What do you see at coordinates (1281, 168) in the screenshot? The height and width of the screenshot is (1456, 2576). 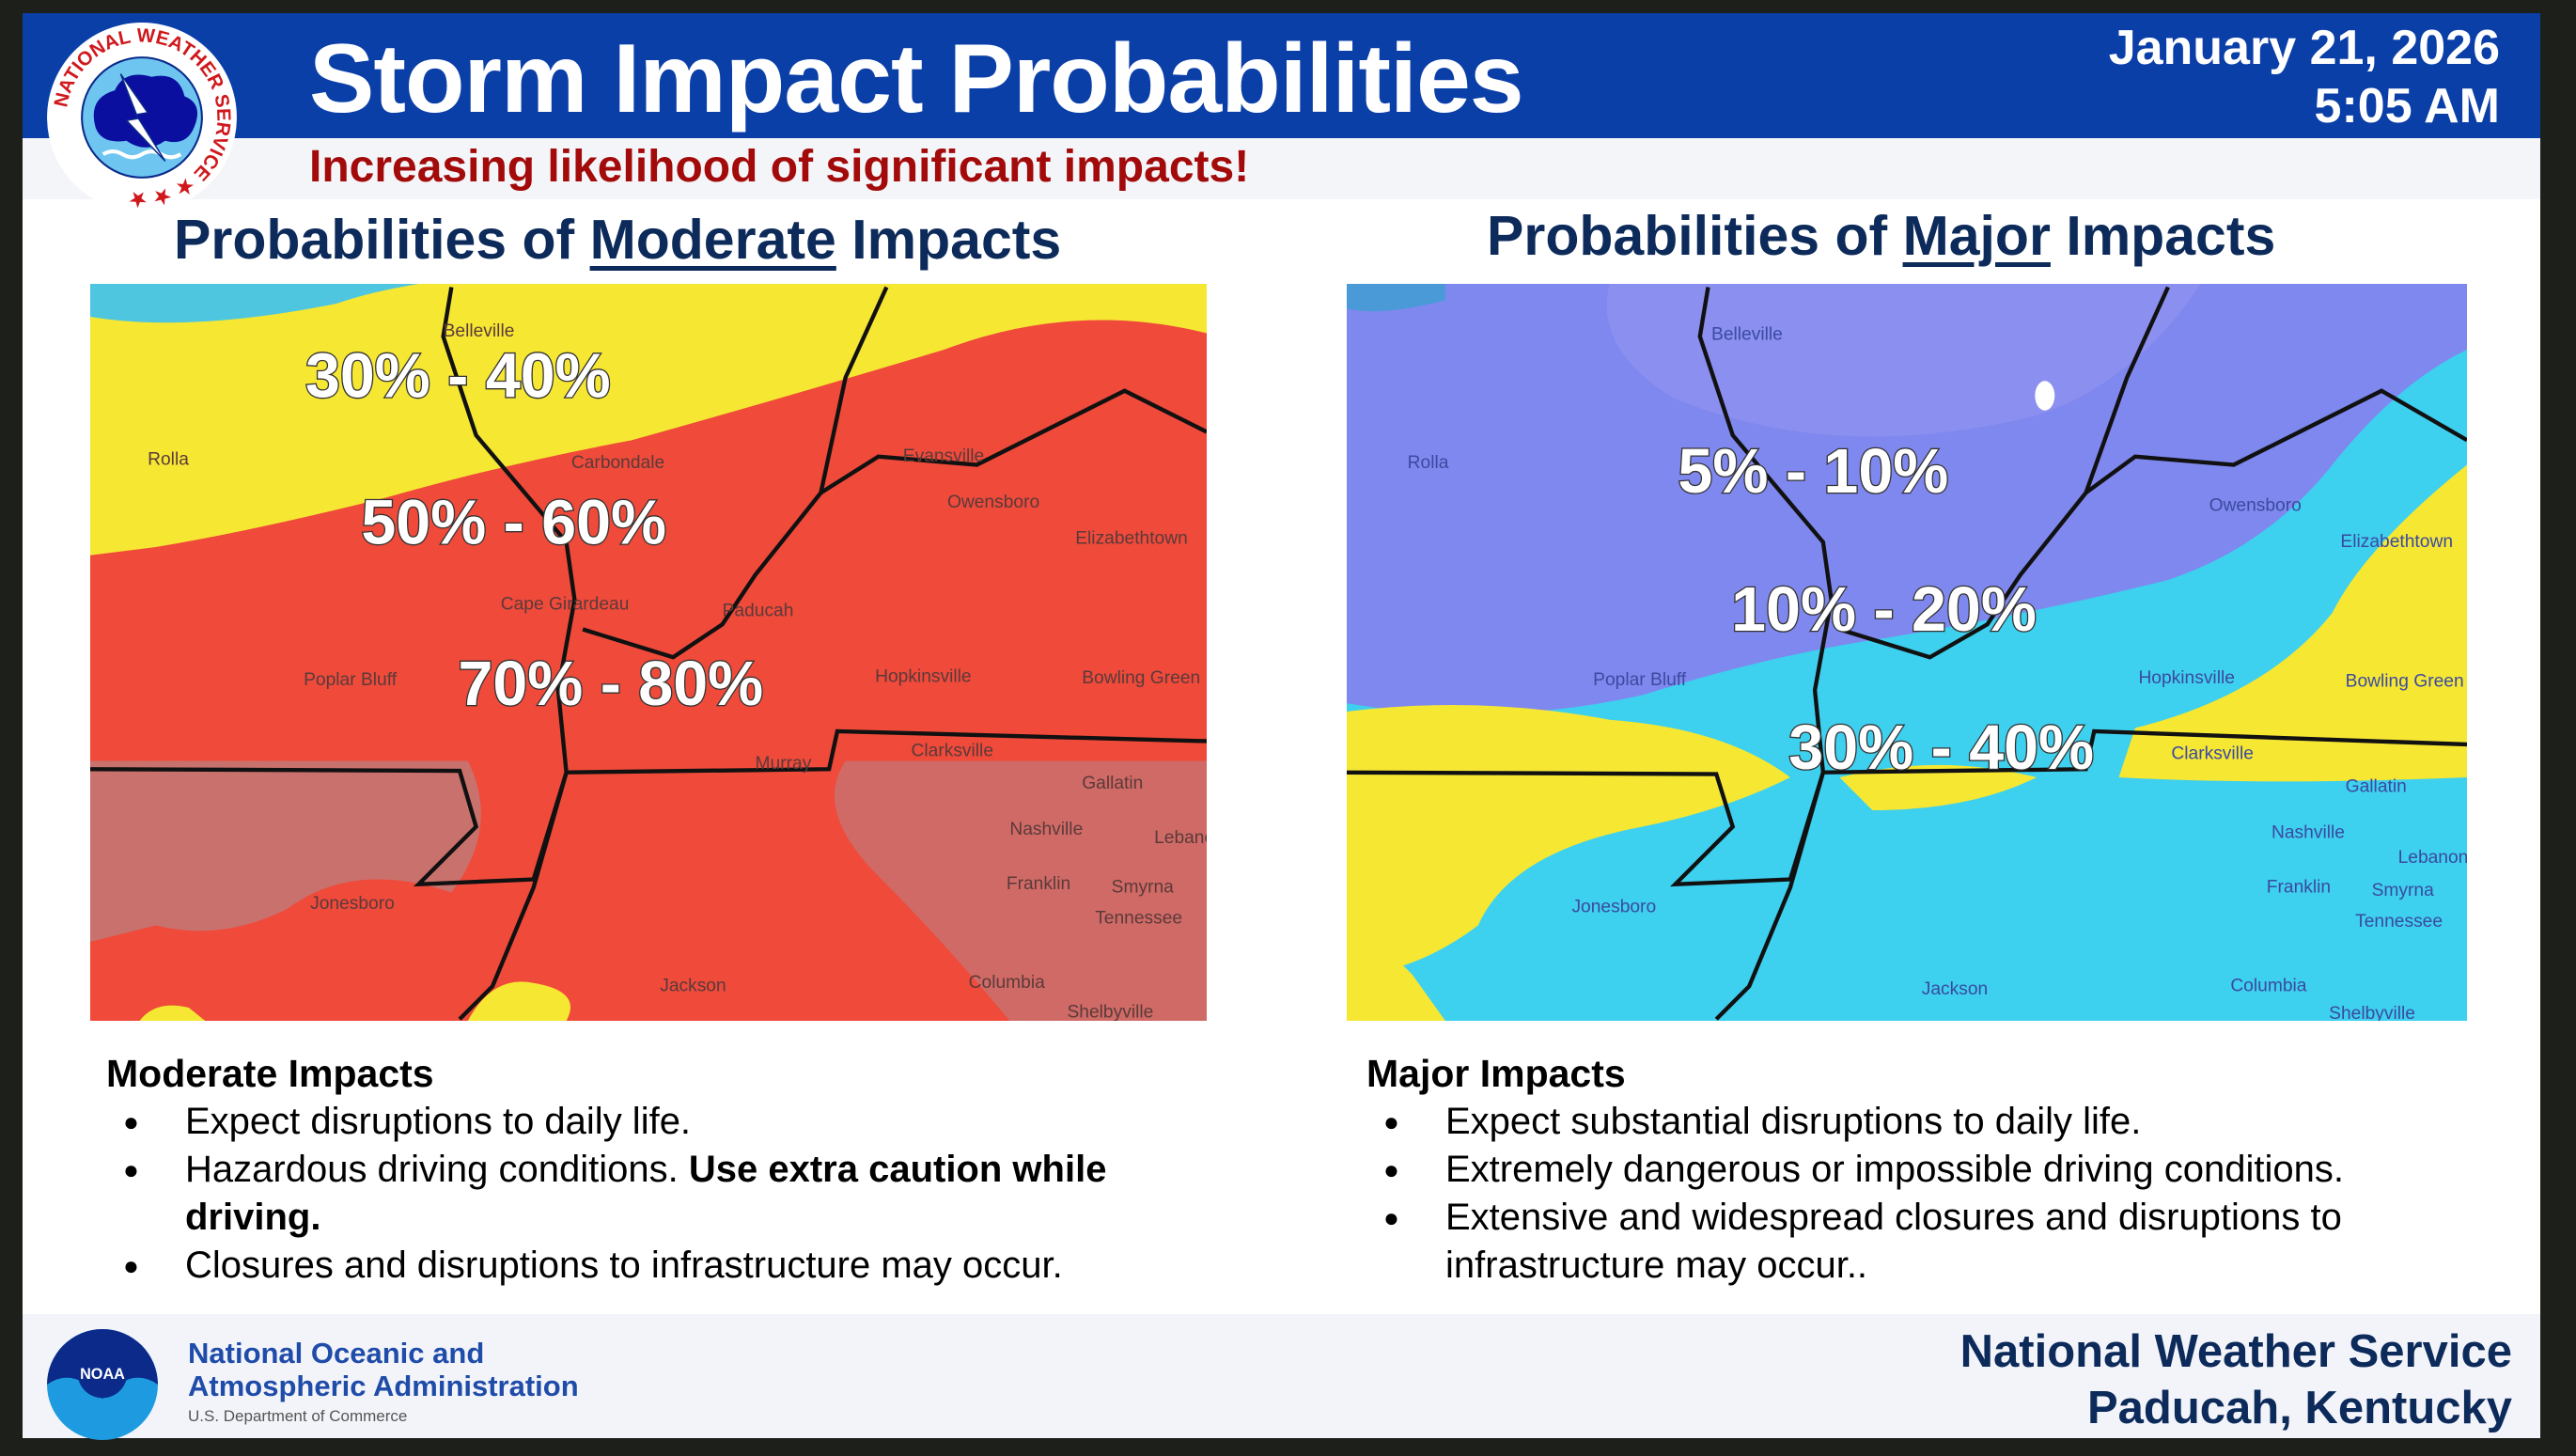 I see `subtitle-strip` at bounding box center [1281, 168].